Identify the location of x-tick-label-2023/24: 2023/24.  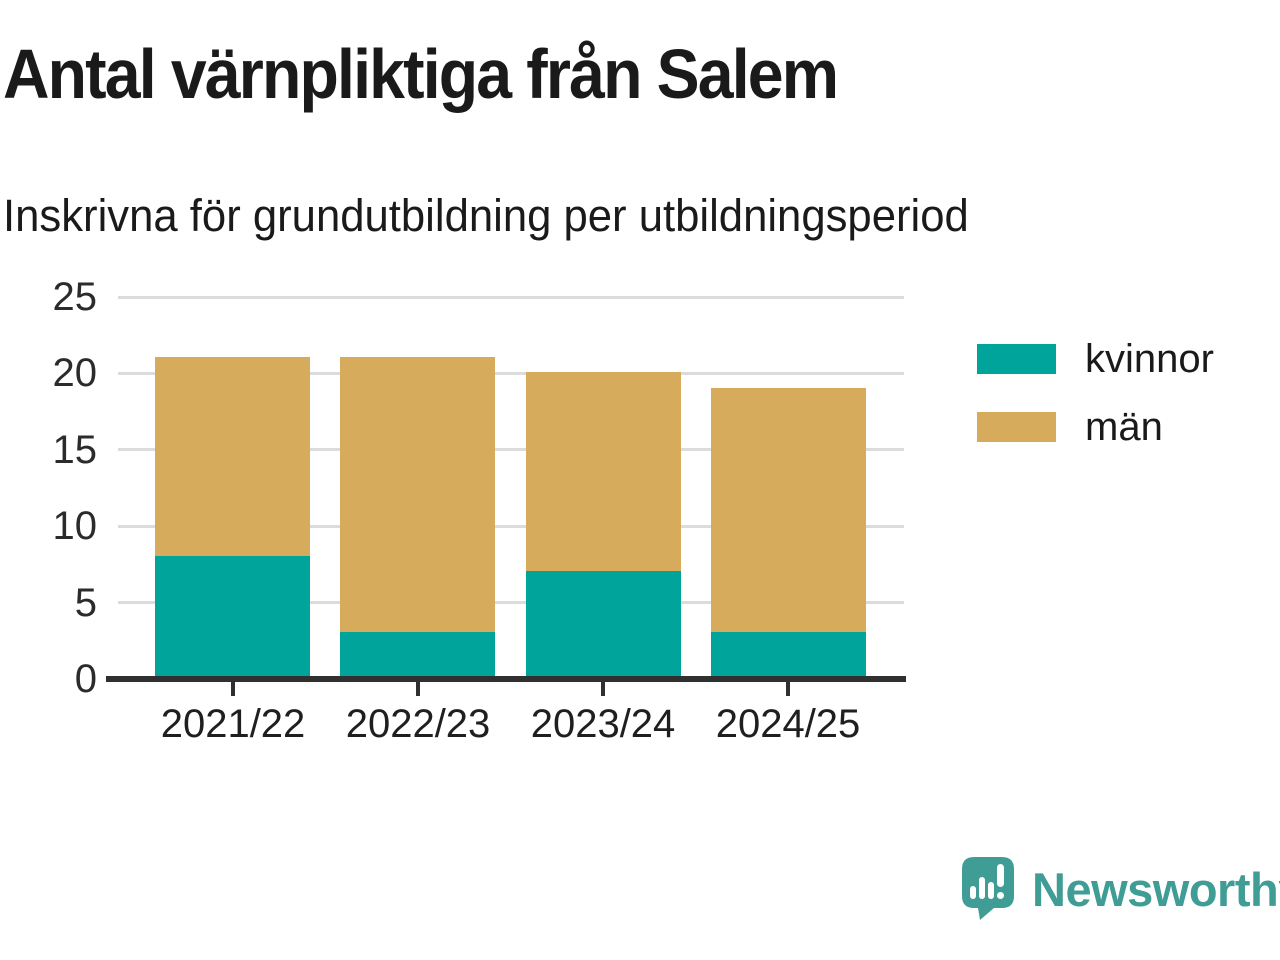
(603, 724).